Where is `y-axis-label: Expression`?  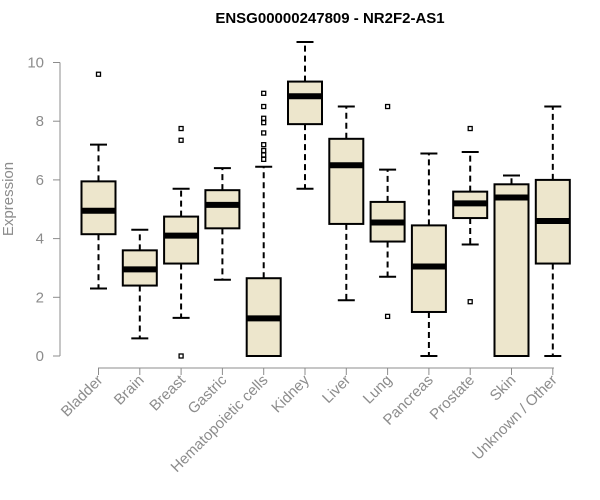 y-axis-label: Expression is located at coordinates (8, 199).